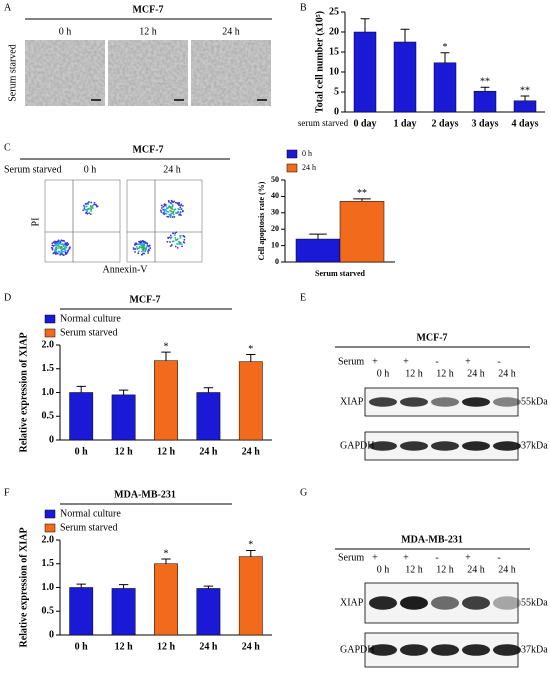 This screenshot has width=550, height=683. I want to click on column-label: 0 h, so click(90, 169).